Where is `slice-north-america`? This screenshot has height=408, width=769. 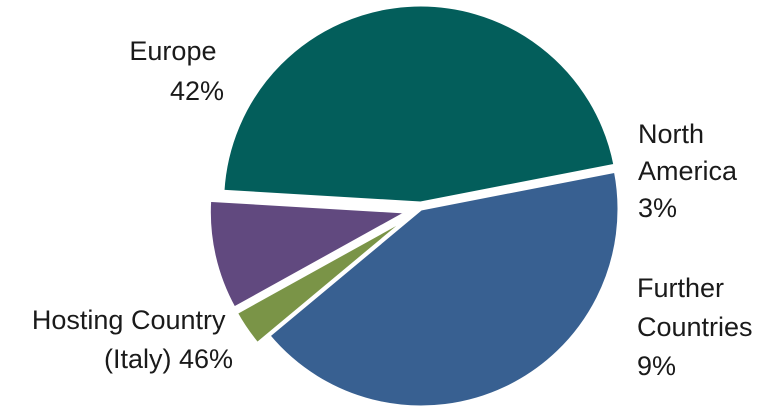 slice-north-america is located at coordinates (322, 280).